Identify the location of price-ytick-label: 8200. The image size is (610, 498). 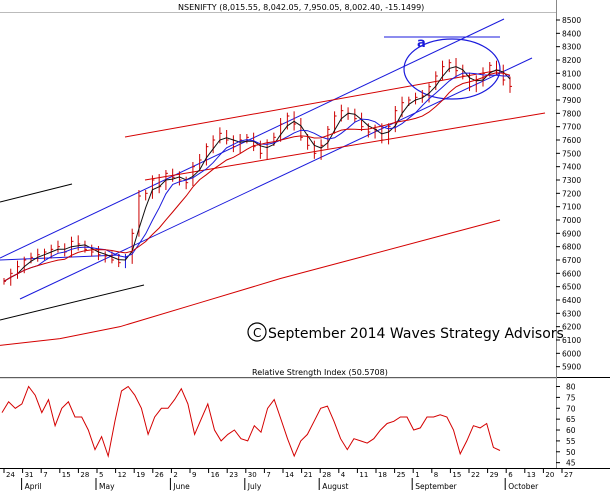
(571, 60).